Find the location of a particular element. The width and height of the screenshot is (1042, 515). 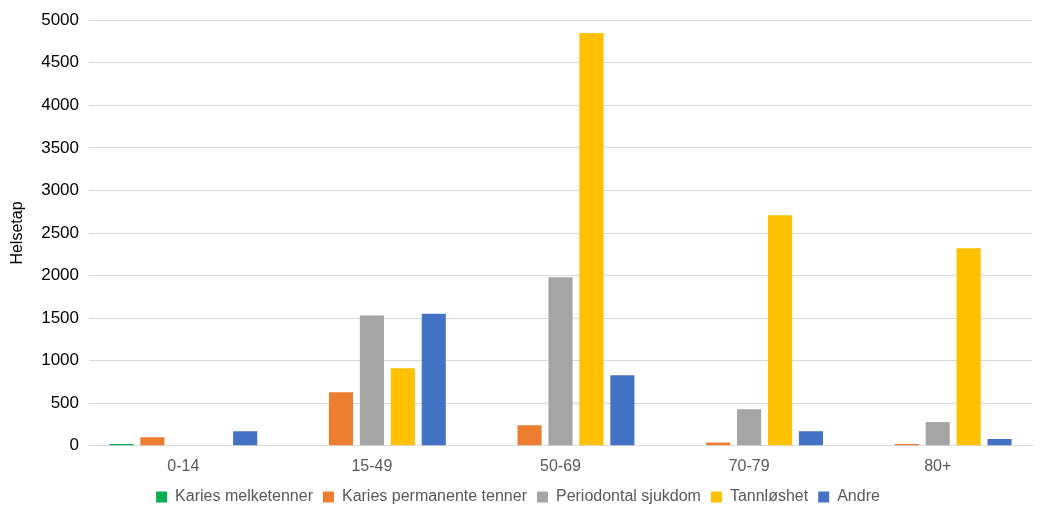

x-tick-label: 0-14 is located at coordinates (183, 465).